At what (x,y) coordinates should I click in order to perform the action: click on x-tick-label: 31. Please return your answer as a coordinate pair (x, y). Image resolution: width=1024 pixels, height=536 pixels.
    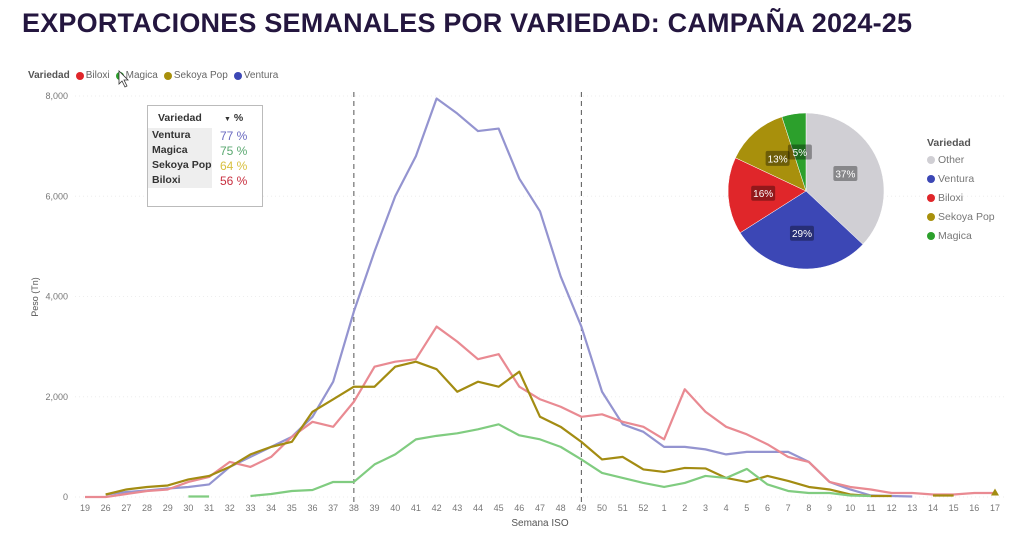
    Looking at the image, I should click on (209, 508).